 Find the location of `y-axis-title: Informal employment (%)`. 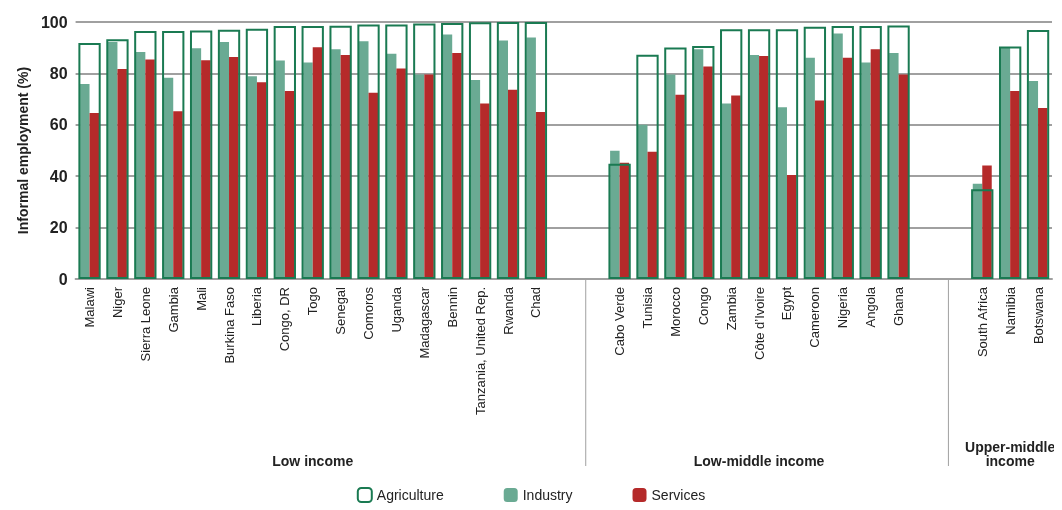

y-axis-title: Informal employment (%) is located at coordinates (23, 150).